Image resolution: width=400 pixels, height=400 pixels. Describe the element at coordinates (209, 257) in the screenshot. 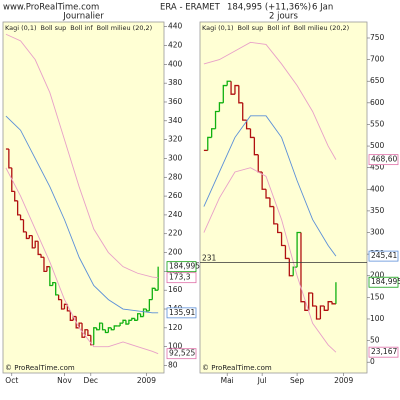

I see `level-label: 231` at that location.